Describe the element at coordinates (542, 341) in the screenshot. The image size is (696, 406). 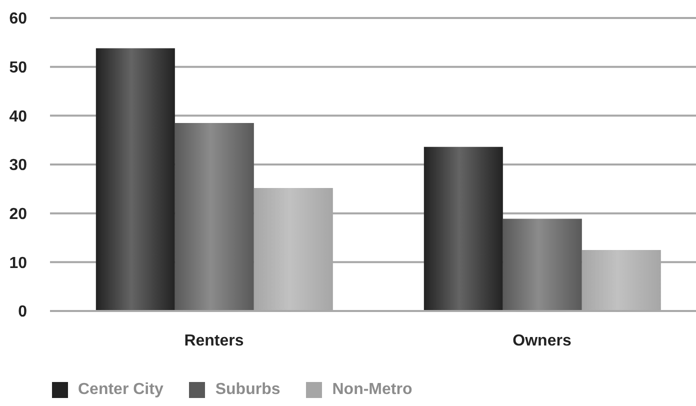
I see `x-tick-label: Owners` at that location.